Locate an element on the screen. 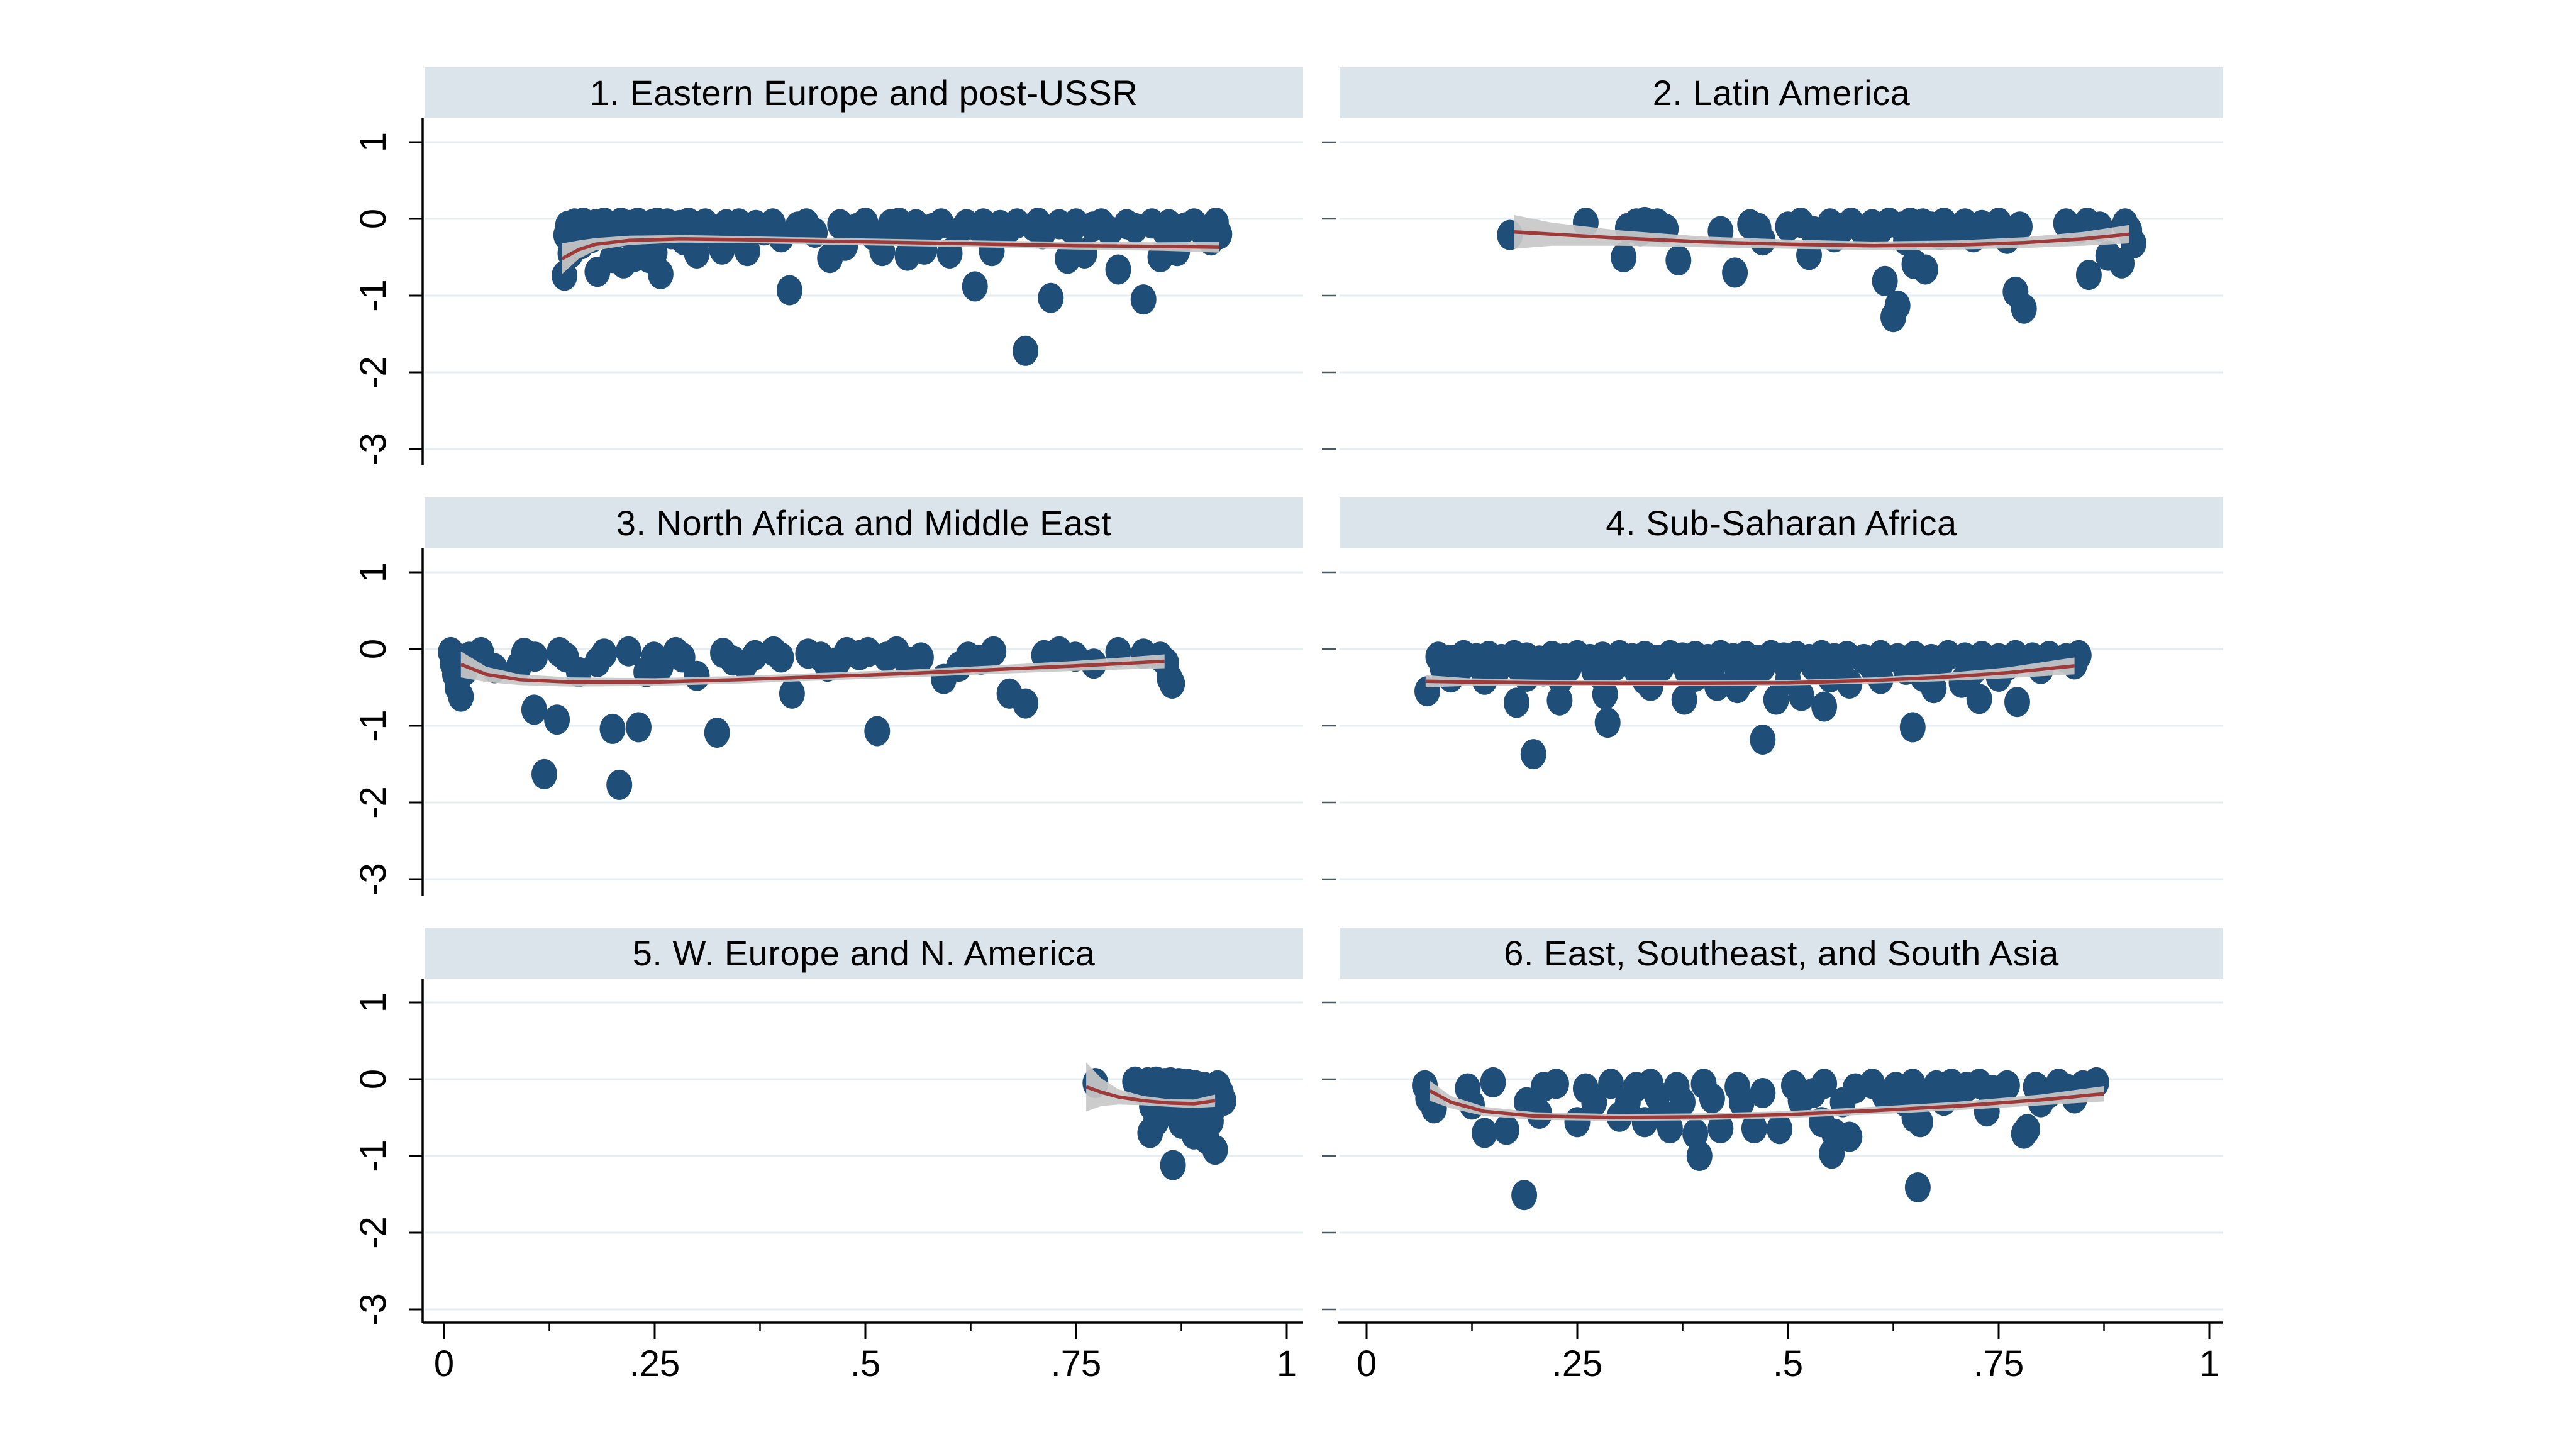 The image size is (2576, 1449). x-tick-label: .25 is located at coordinates (655, 1363).